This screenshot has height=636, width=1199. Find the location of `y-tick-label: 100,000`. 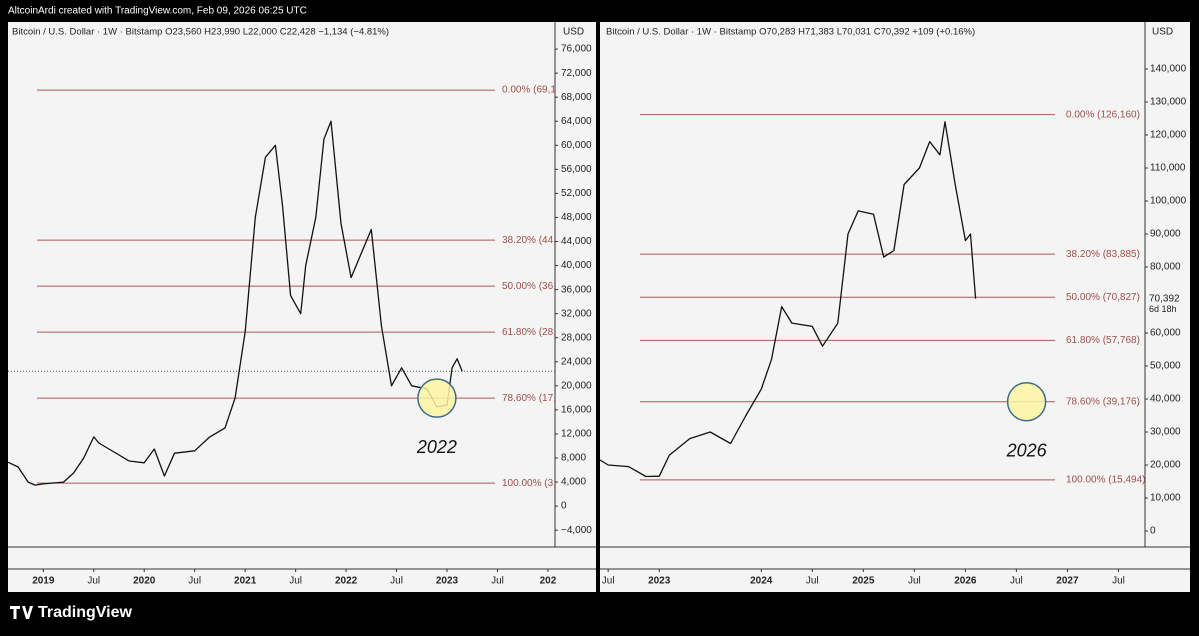

y-tick-label: 100,000 is located at coordinates (1168, 201).